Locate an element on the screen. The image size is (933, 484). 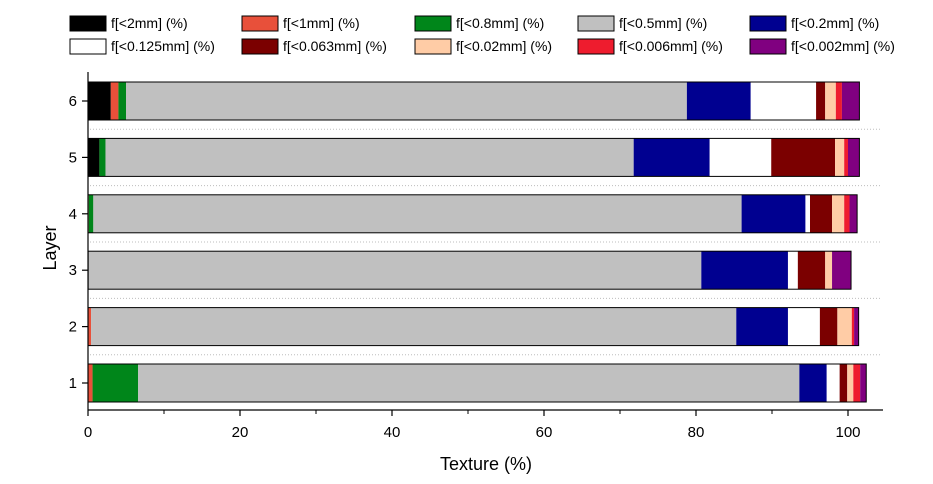
legend-label: f[<0.02mm] (%) is located at coordinates (504, 46).